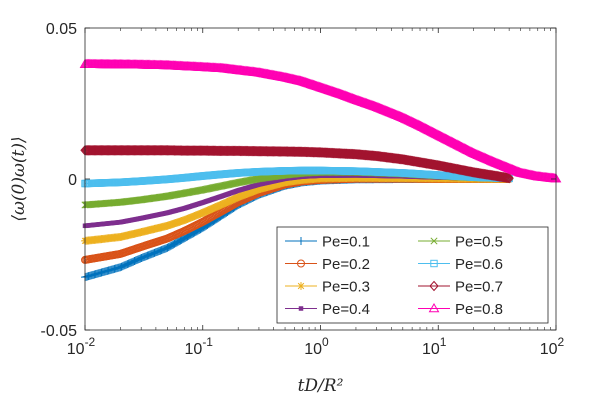  Describe the element at coordinates (479, 242) in the screenshot. I see `legend-label: Pe=0.5` at that location.